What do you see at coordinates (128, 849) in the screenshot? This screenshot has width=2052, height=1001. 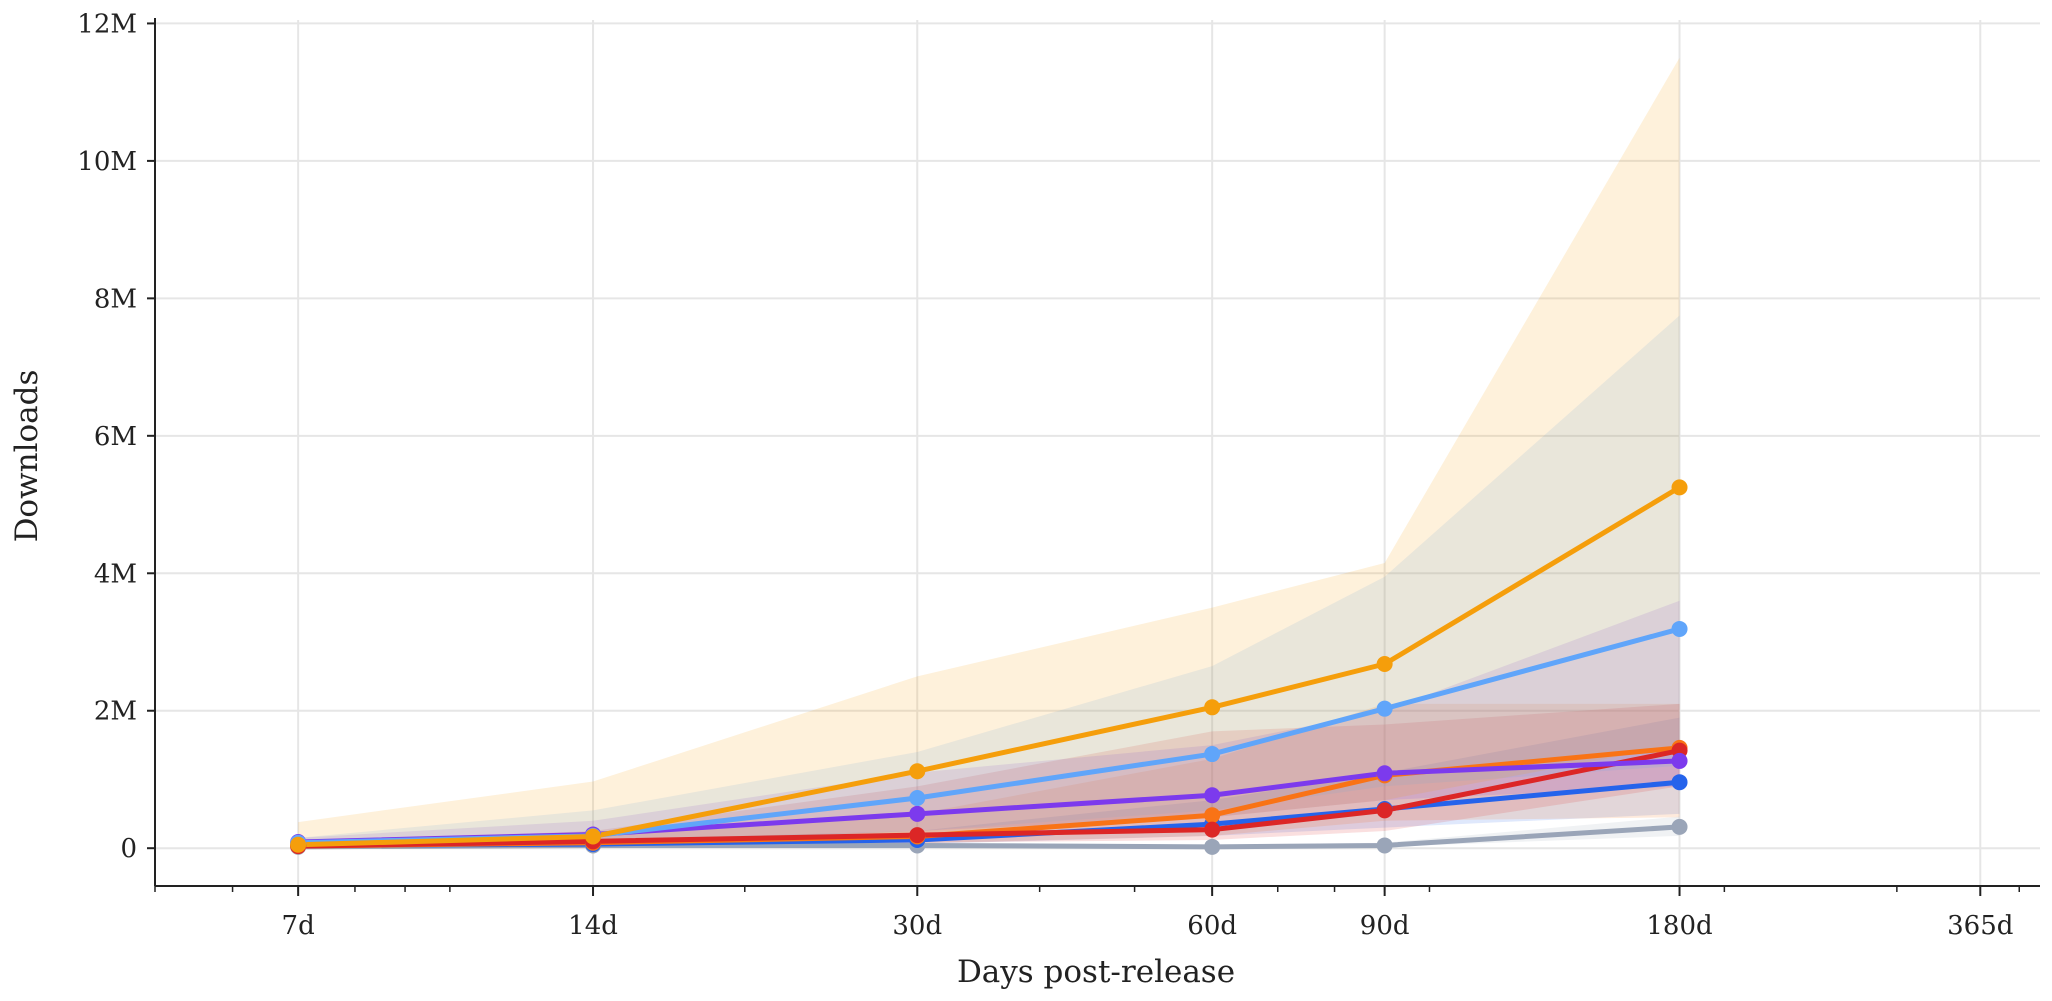 I see `y-tick-label: 0` at bounding box center [128, 849].